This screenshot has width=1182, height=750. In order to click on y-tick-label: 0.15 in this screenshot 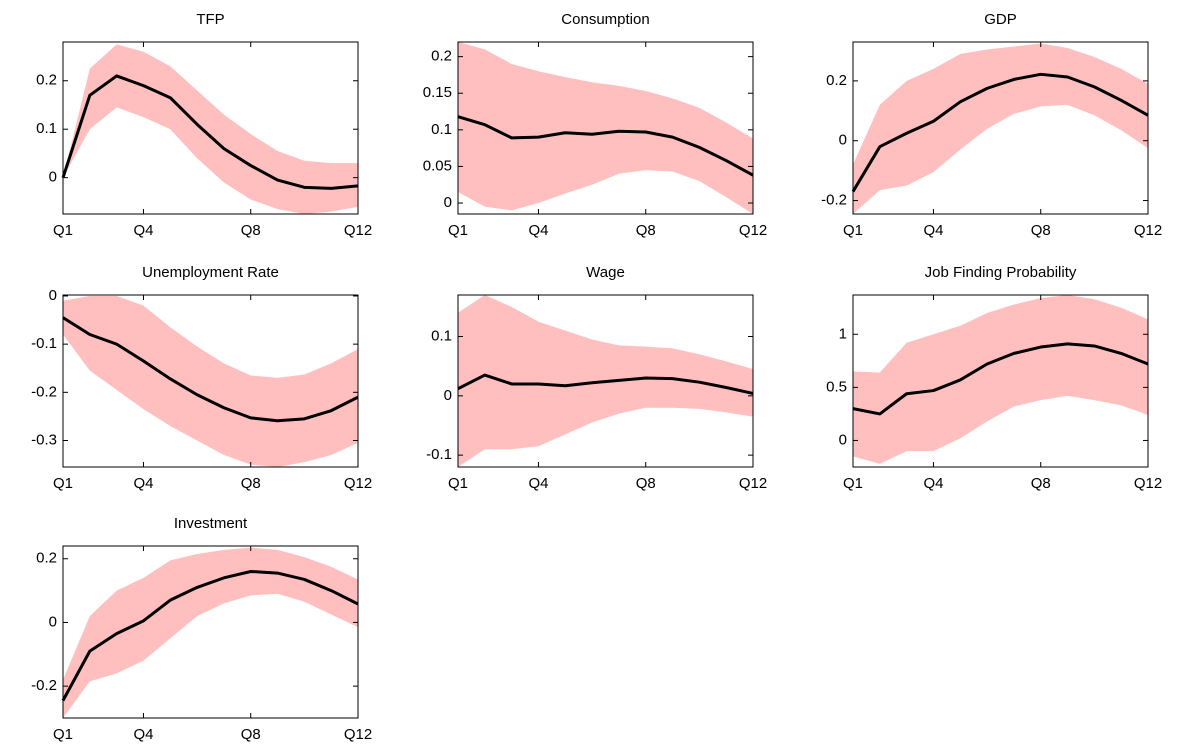, I will do `click(437, 92)`.